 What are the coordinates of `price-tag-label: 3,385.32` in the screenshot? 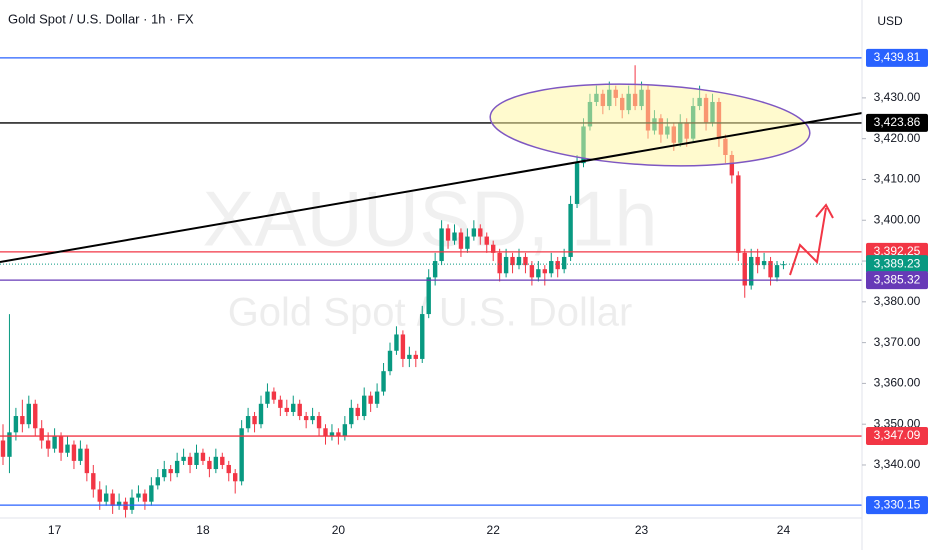 It's located at (897, 279).